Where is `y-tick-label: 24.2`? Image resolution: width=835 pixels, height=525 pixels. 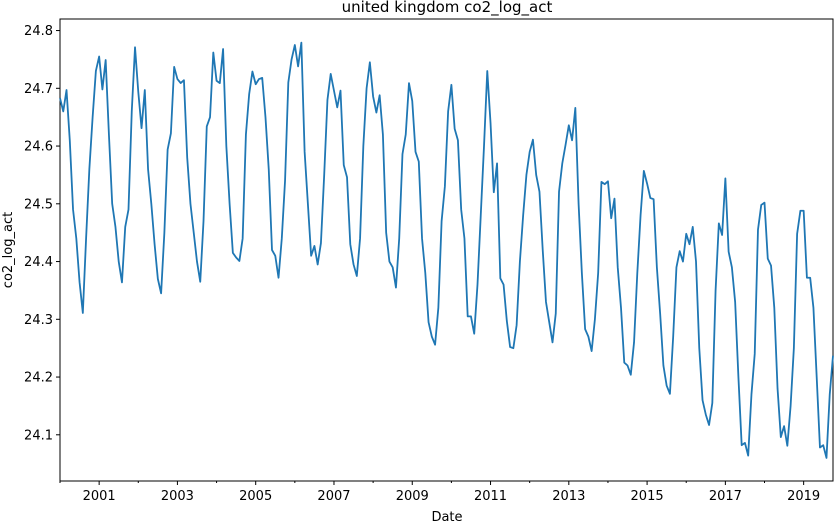
y-tick-label: 24.2 is located at coordinates (38, 378).